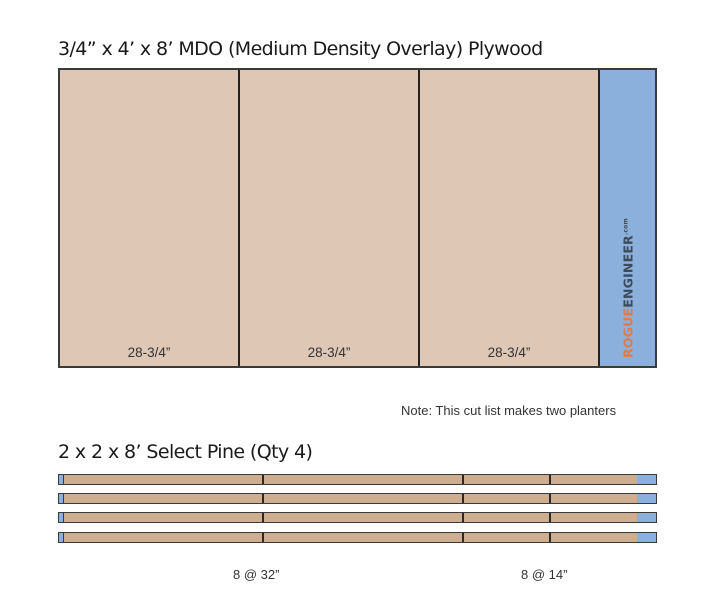 This screenshot has width=720, height=601. I want to click on plywood-panel-1: 28-3/4”, so click(150, 218).